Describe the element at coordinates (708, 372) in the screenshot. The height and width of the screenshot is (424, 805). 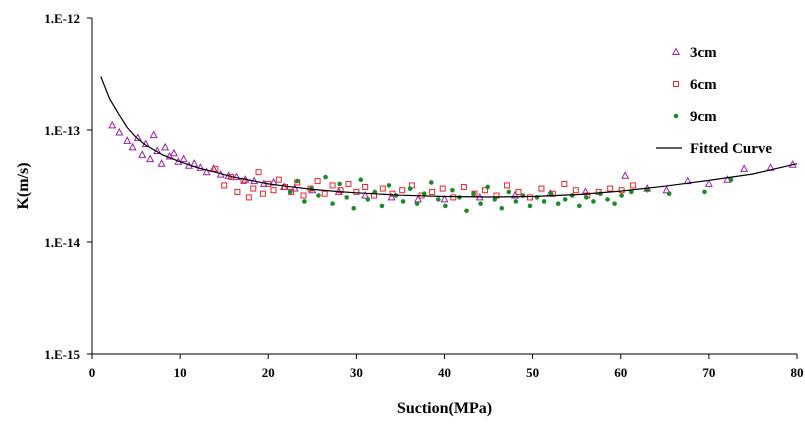
I see `x-tick-label: 70` at that location.